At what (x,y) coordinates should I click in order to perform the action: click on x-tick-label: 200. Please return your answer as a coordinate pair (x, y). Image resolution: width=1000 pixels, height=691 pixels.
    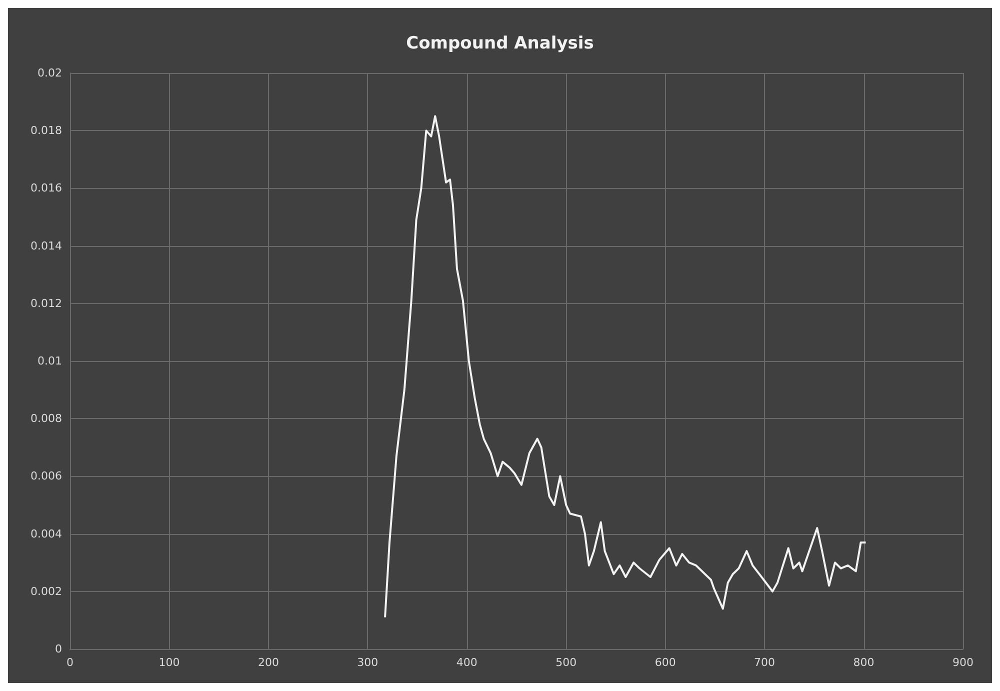
    Looking at the image, I should click on (268, 662).